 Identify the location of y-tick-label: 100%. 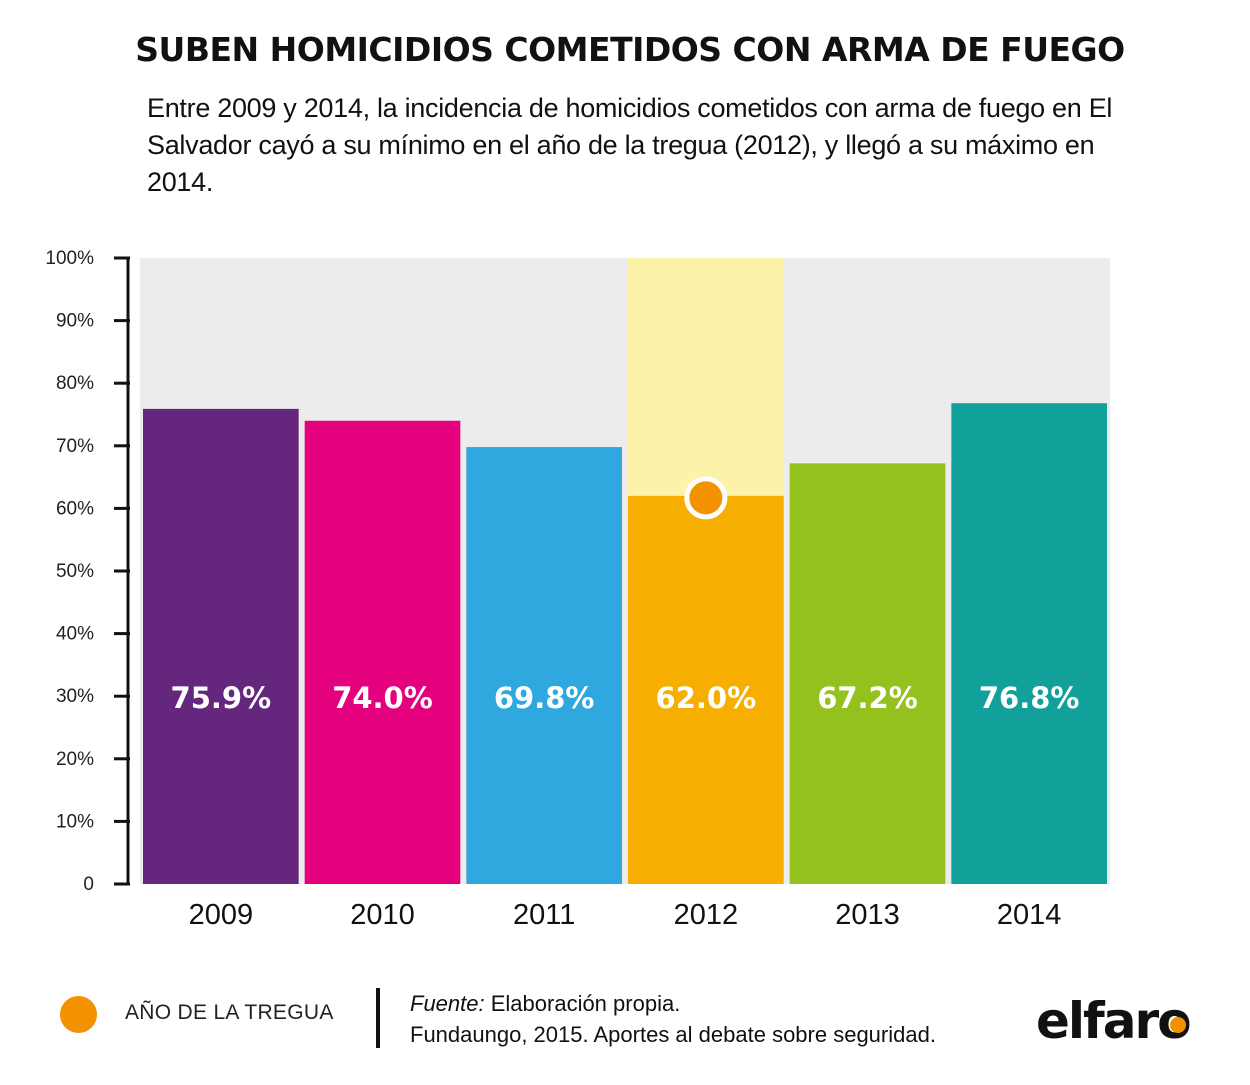
(69, 258).